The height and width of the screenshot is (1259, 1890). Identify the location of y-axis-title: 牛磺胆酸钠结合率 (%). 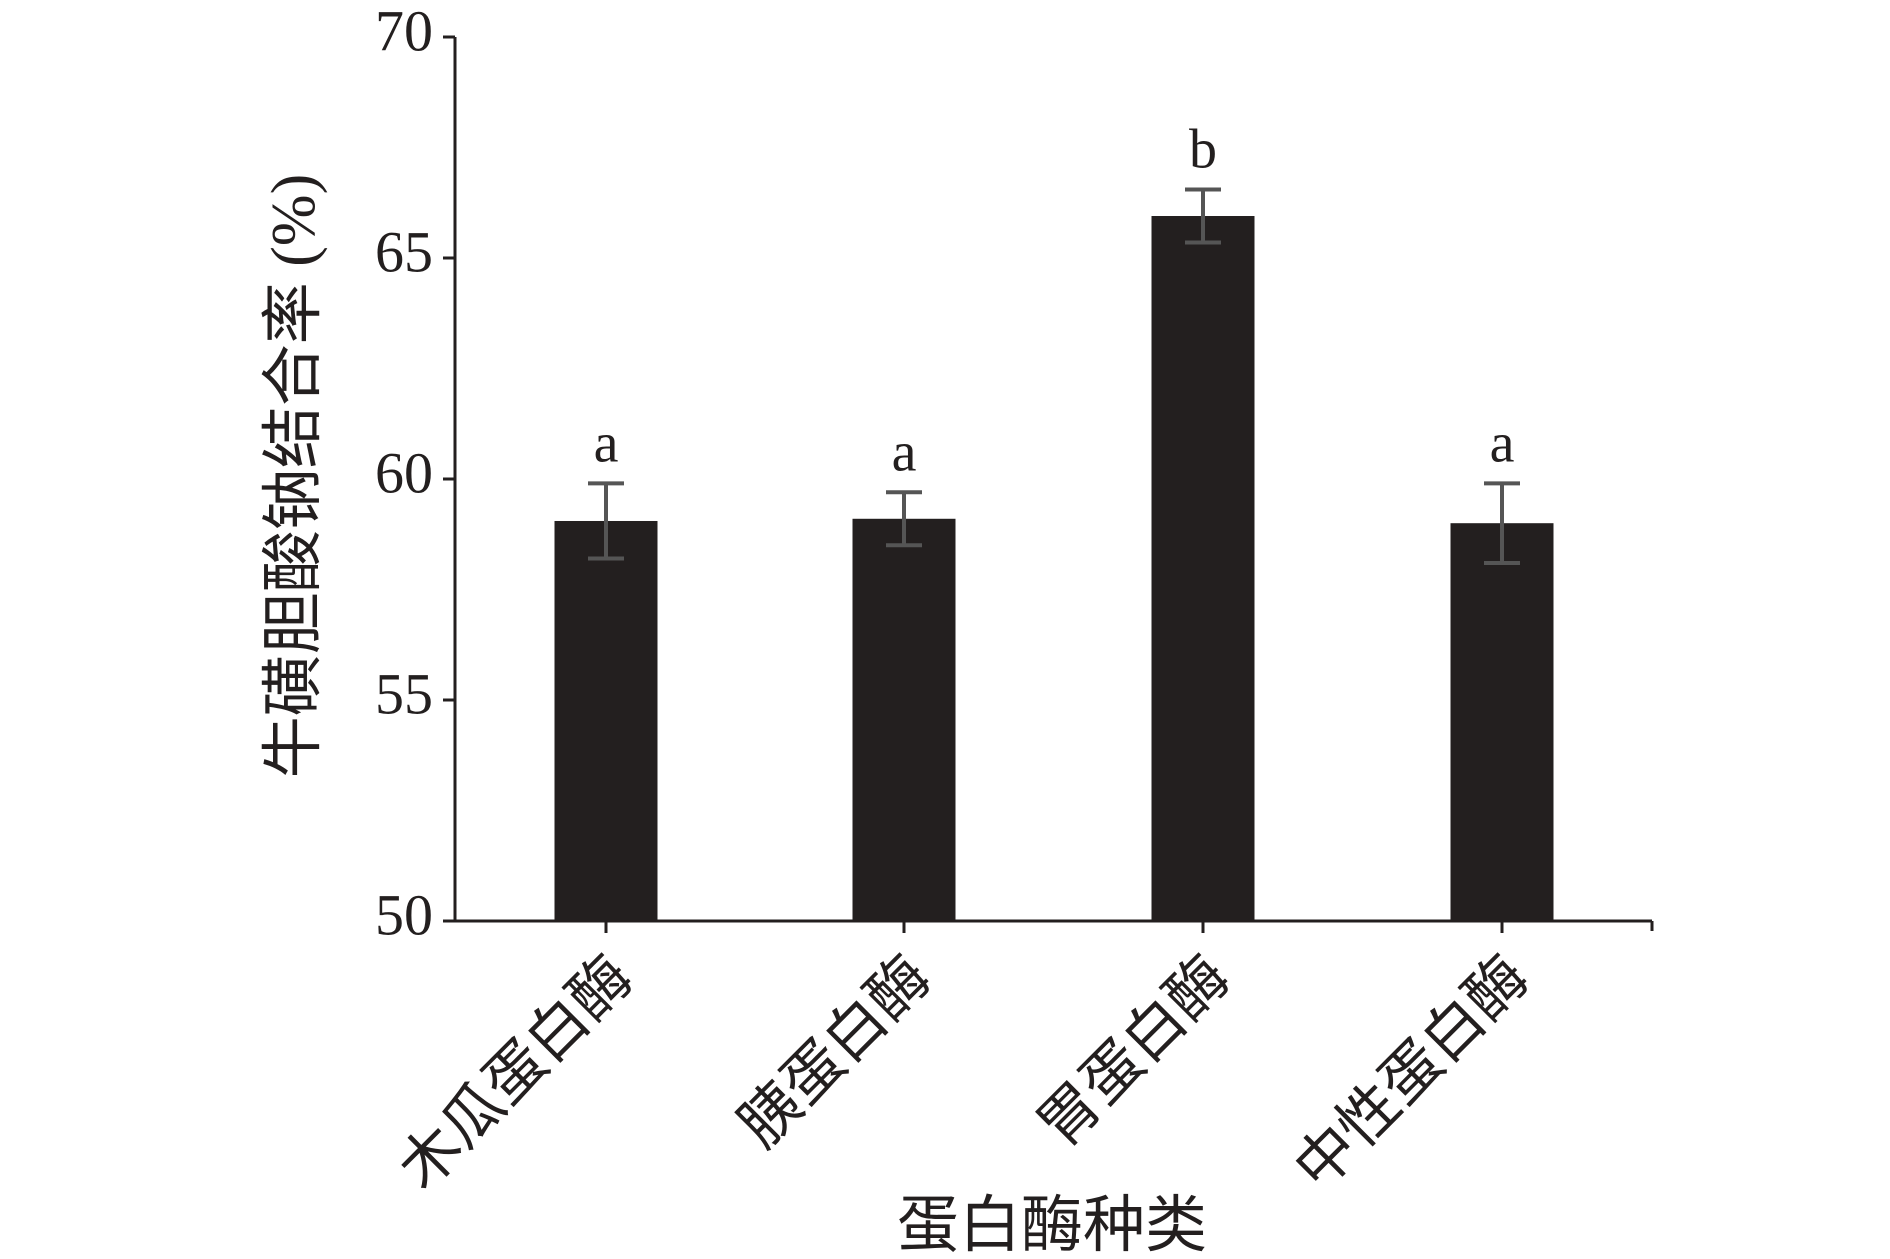
(294, 476).